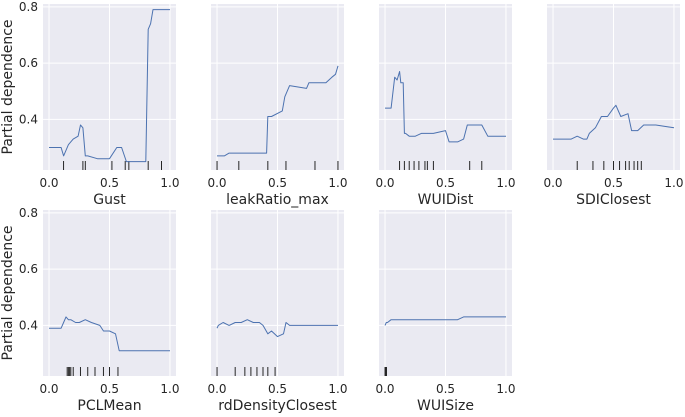  What do you see at coordinates (277, 200) in the screenshot?
I see `x-axis-label: leakRatio_max` at bounding box center [277, 200].